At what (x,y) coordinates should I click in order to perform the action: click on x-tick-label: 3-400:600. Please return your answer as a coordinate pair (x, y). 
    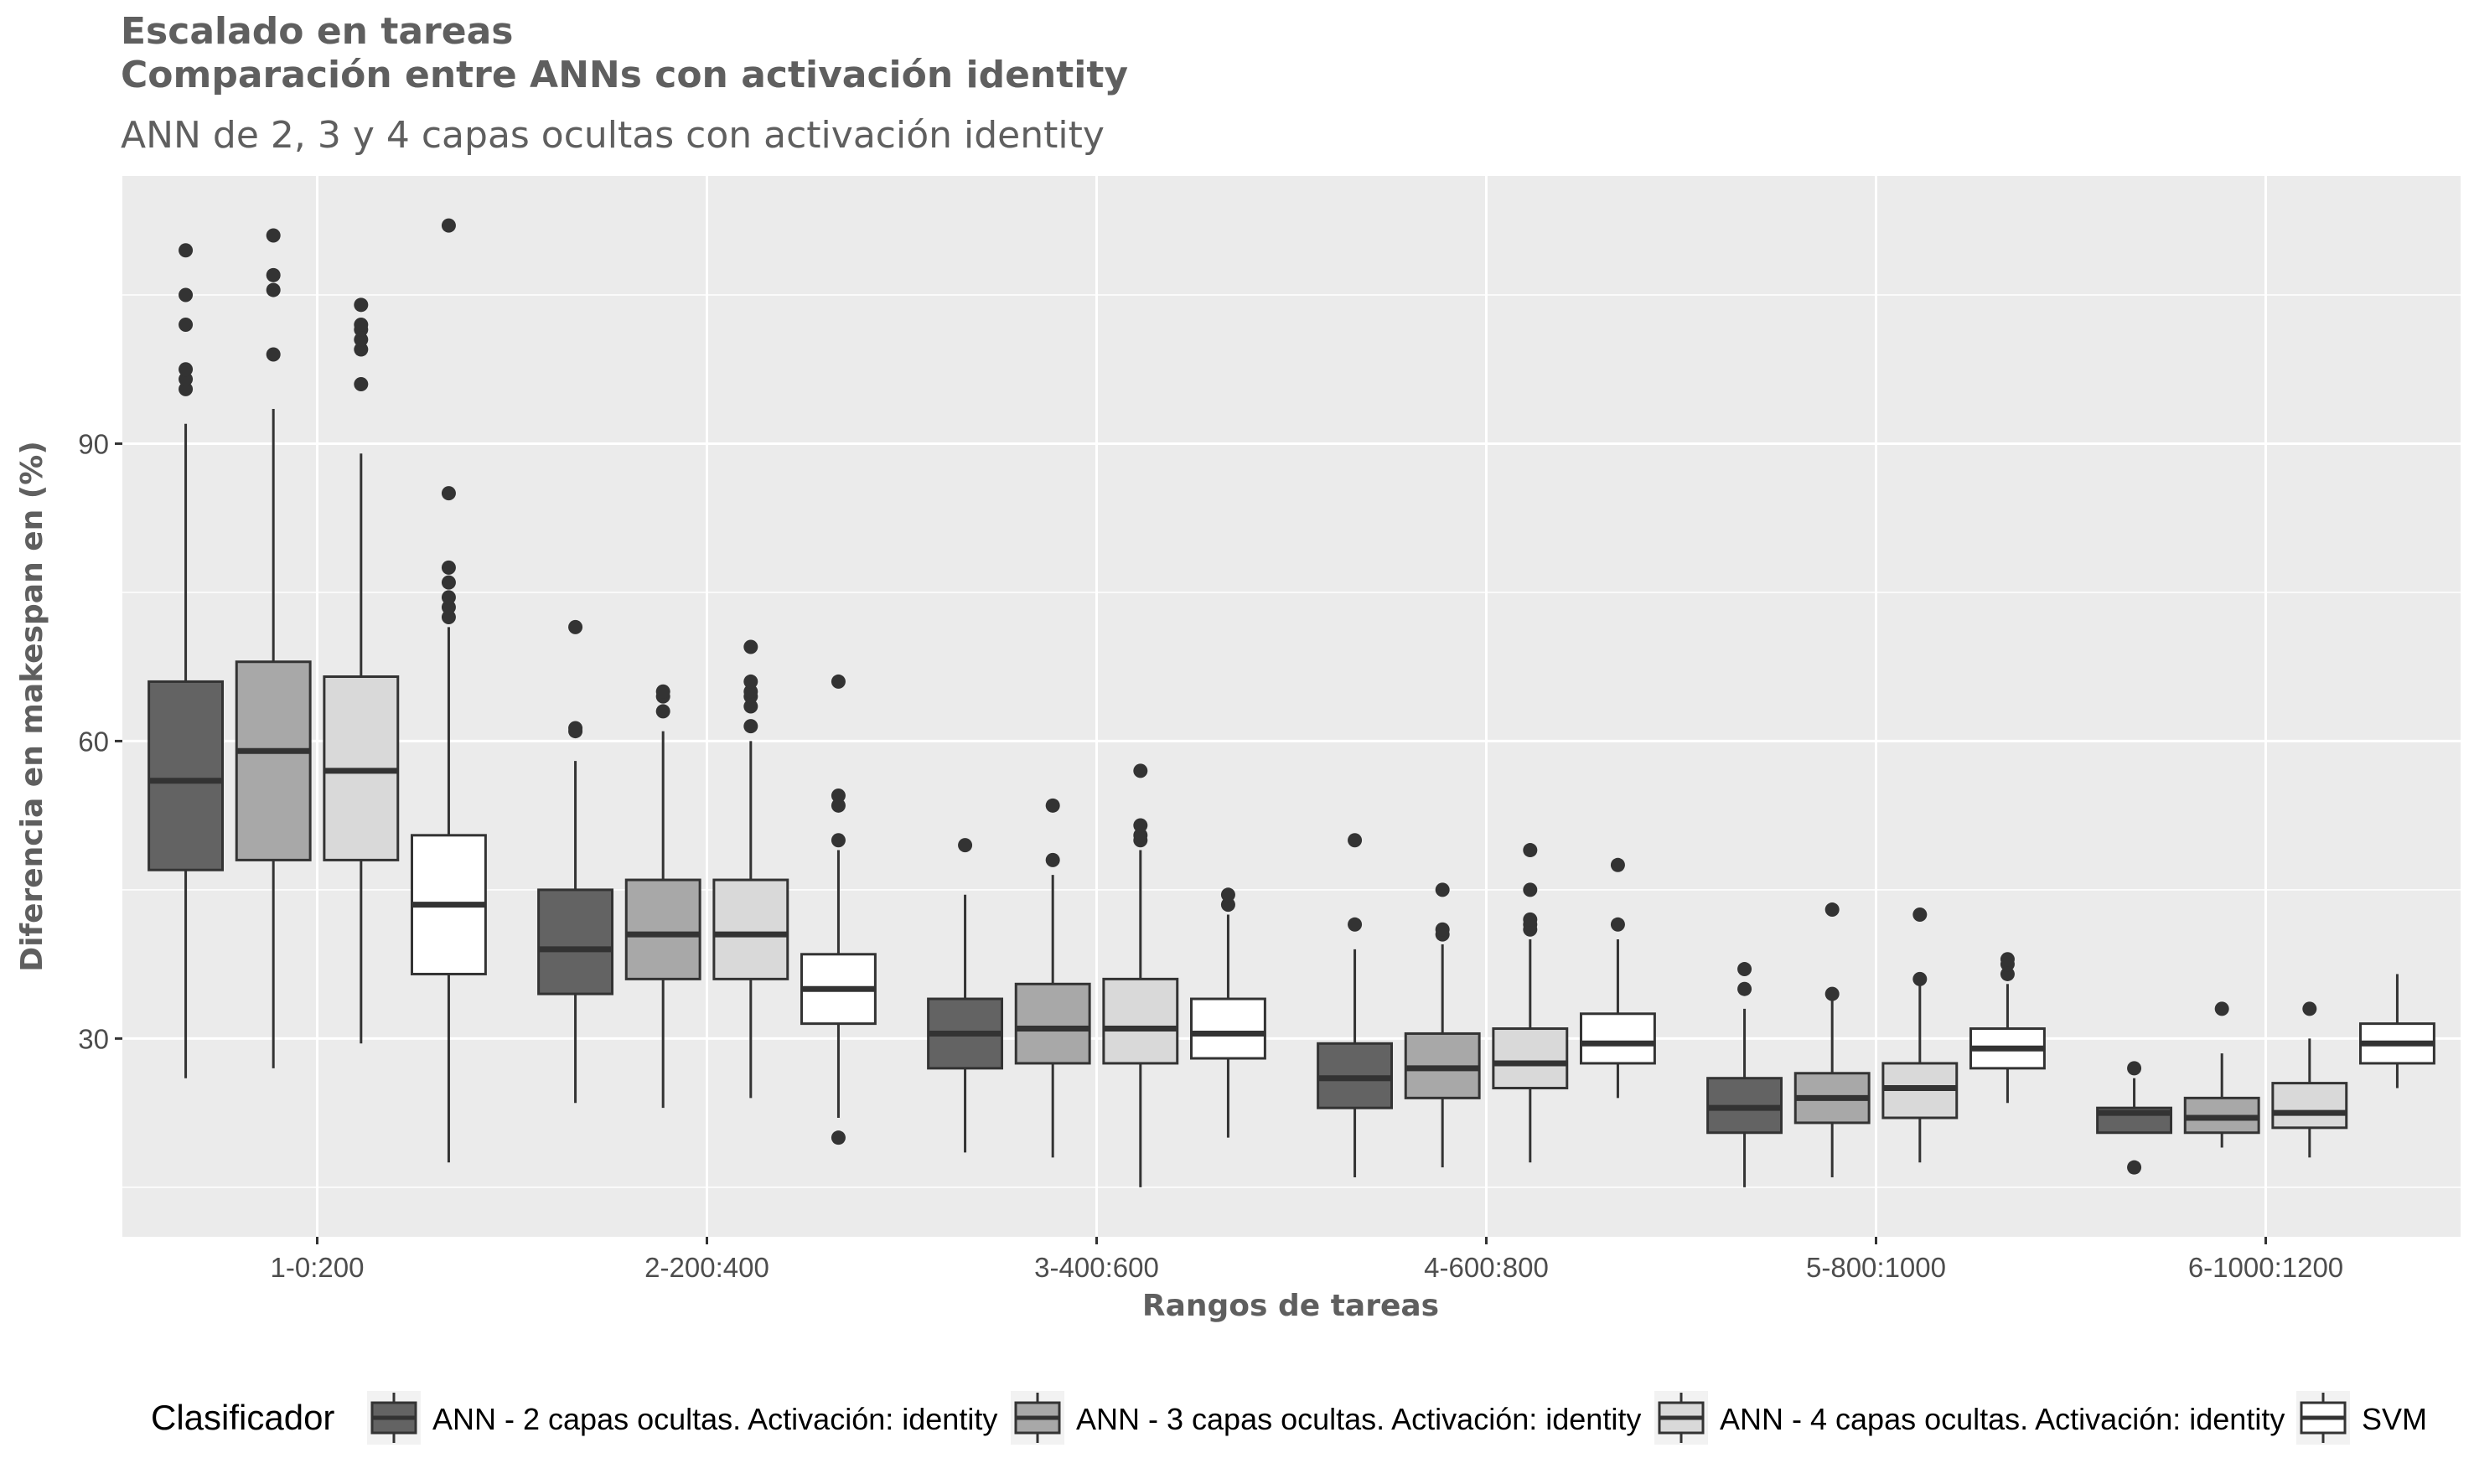
    Looking at the image, I should click on (1096, 1267).